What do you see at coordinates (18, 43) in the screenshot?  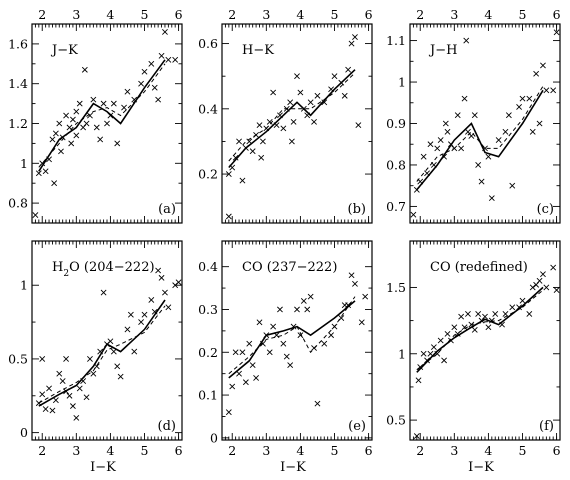 I see `y-tick-label: 1.6` at bounding box center [18, 43].